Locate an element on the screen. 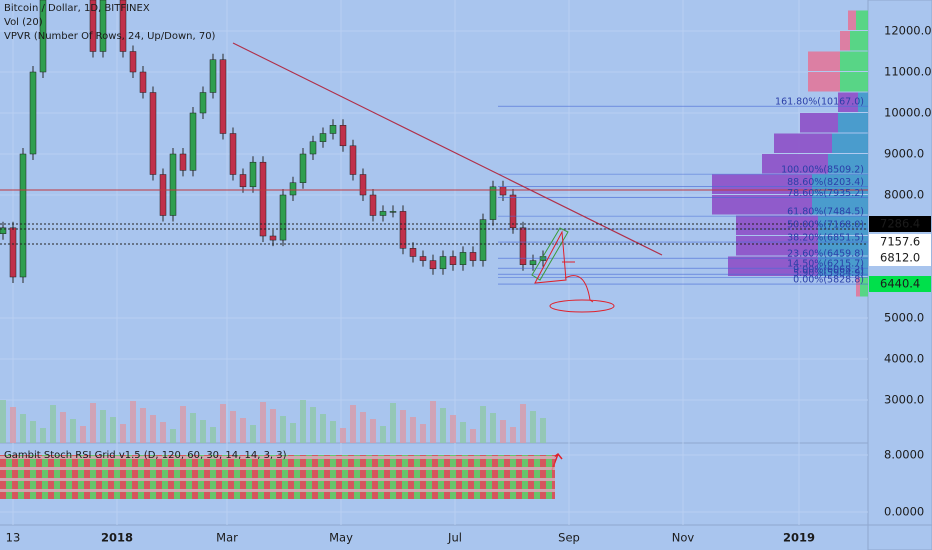  price-tick-label: 8000.0 is located at coordinates (904, 195).